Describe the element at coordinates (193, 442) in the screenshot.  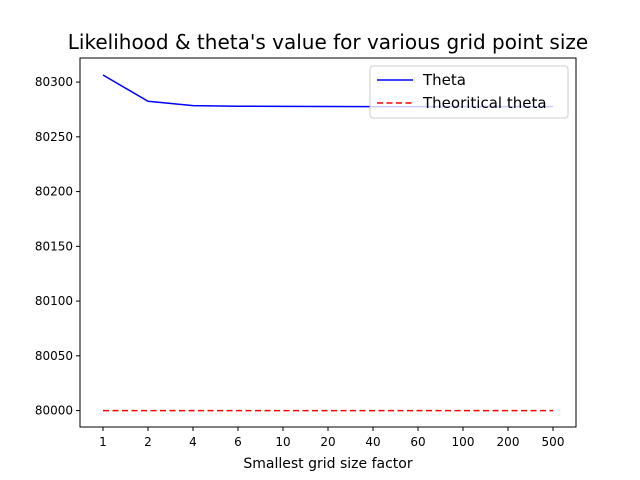
I see `x-tick-label: 4` at that location.